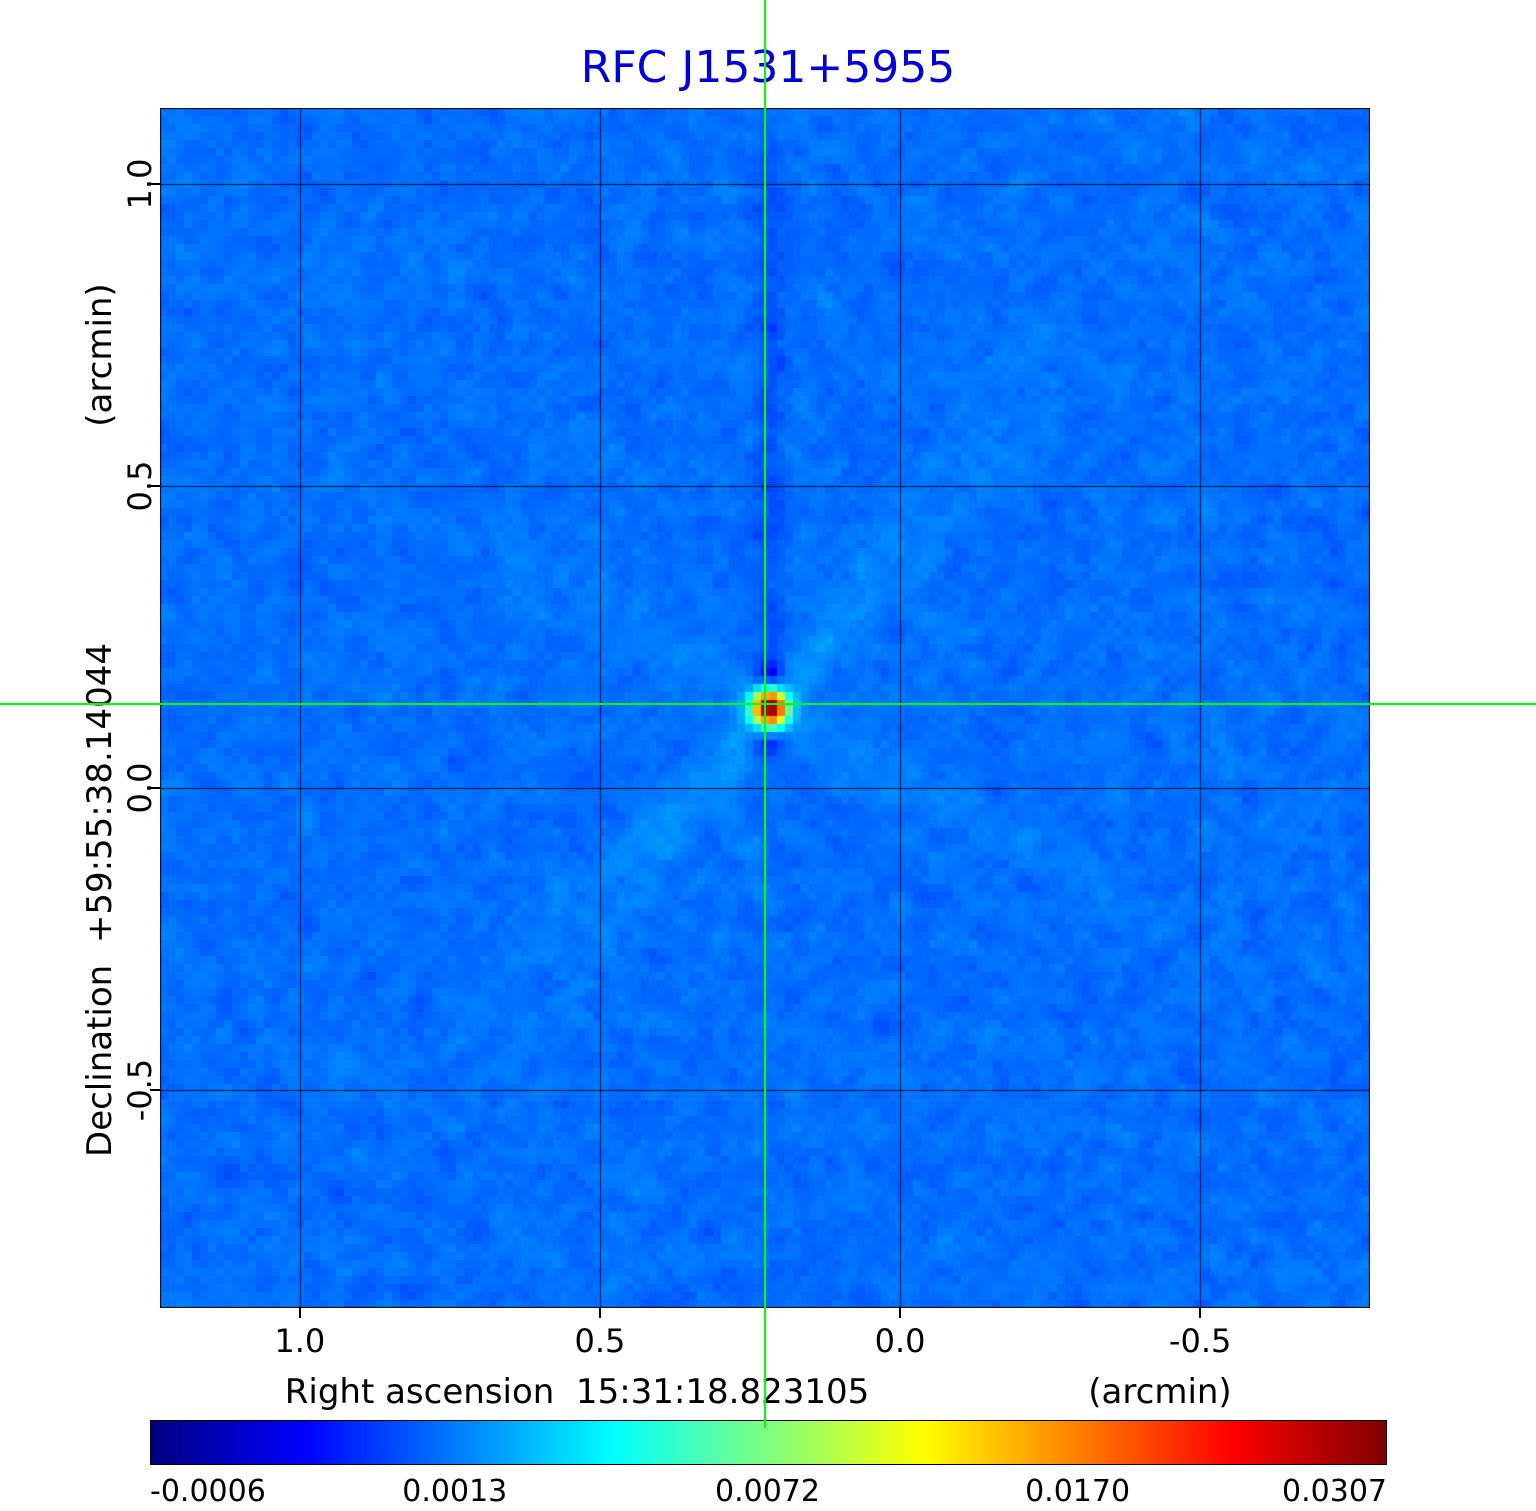  What do you see at coordinates (768, 704) in the screenshot?
I see `crosshair-horizontal-line` at bounding box center [768, 704].